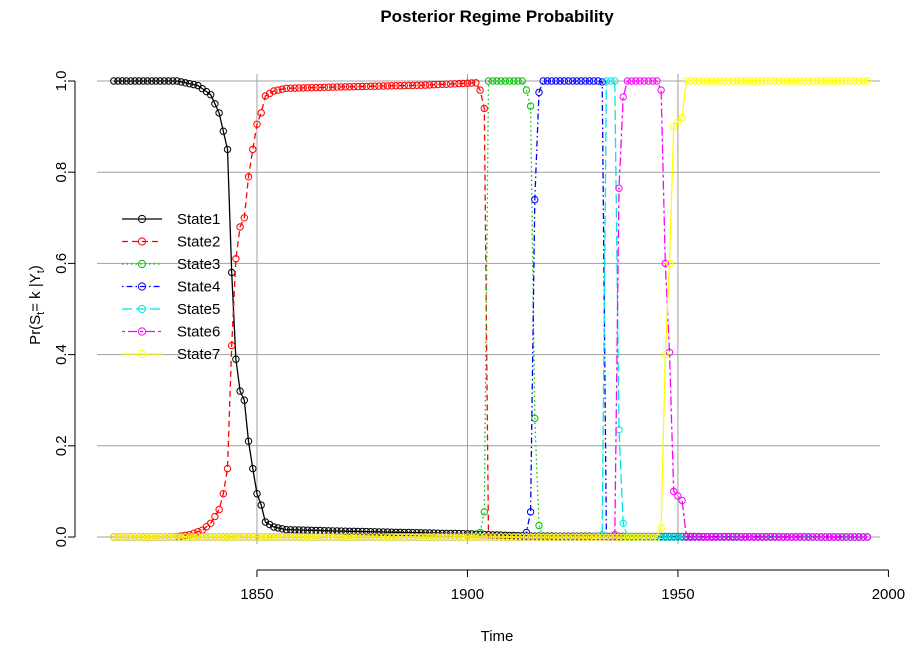  Describe the element at coordinates (198, 287) in the screenshot. I see `legend-label: State4` at that location.